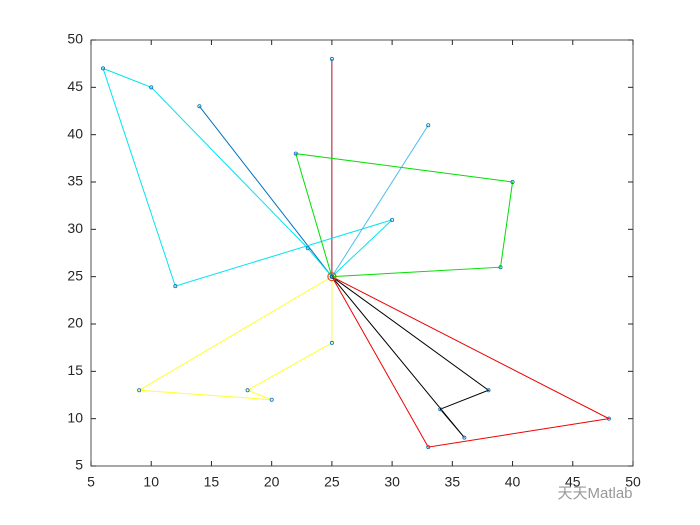 The width and height of the screenshot is (700, 525). Describe the element at coordinates (75, 181) in the screenshot. I see `y-tick-label: 35` at that location.